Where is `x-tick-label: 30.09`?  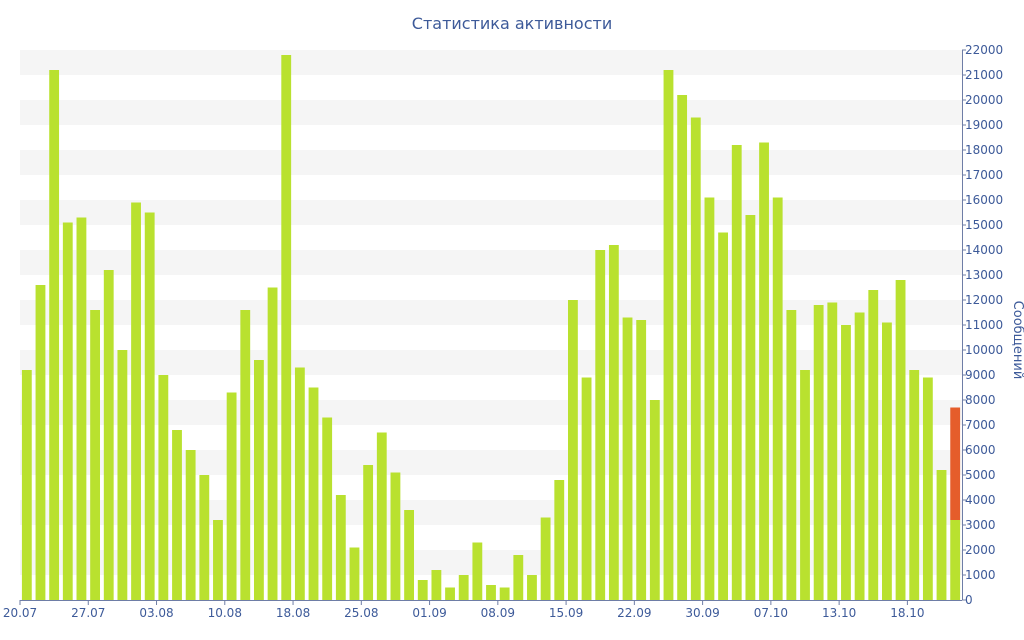
x-tick-label: 30.09 is located at coordinates (702, 613).